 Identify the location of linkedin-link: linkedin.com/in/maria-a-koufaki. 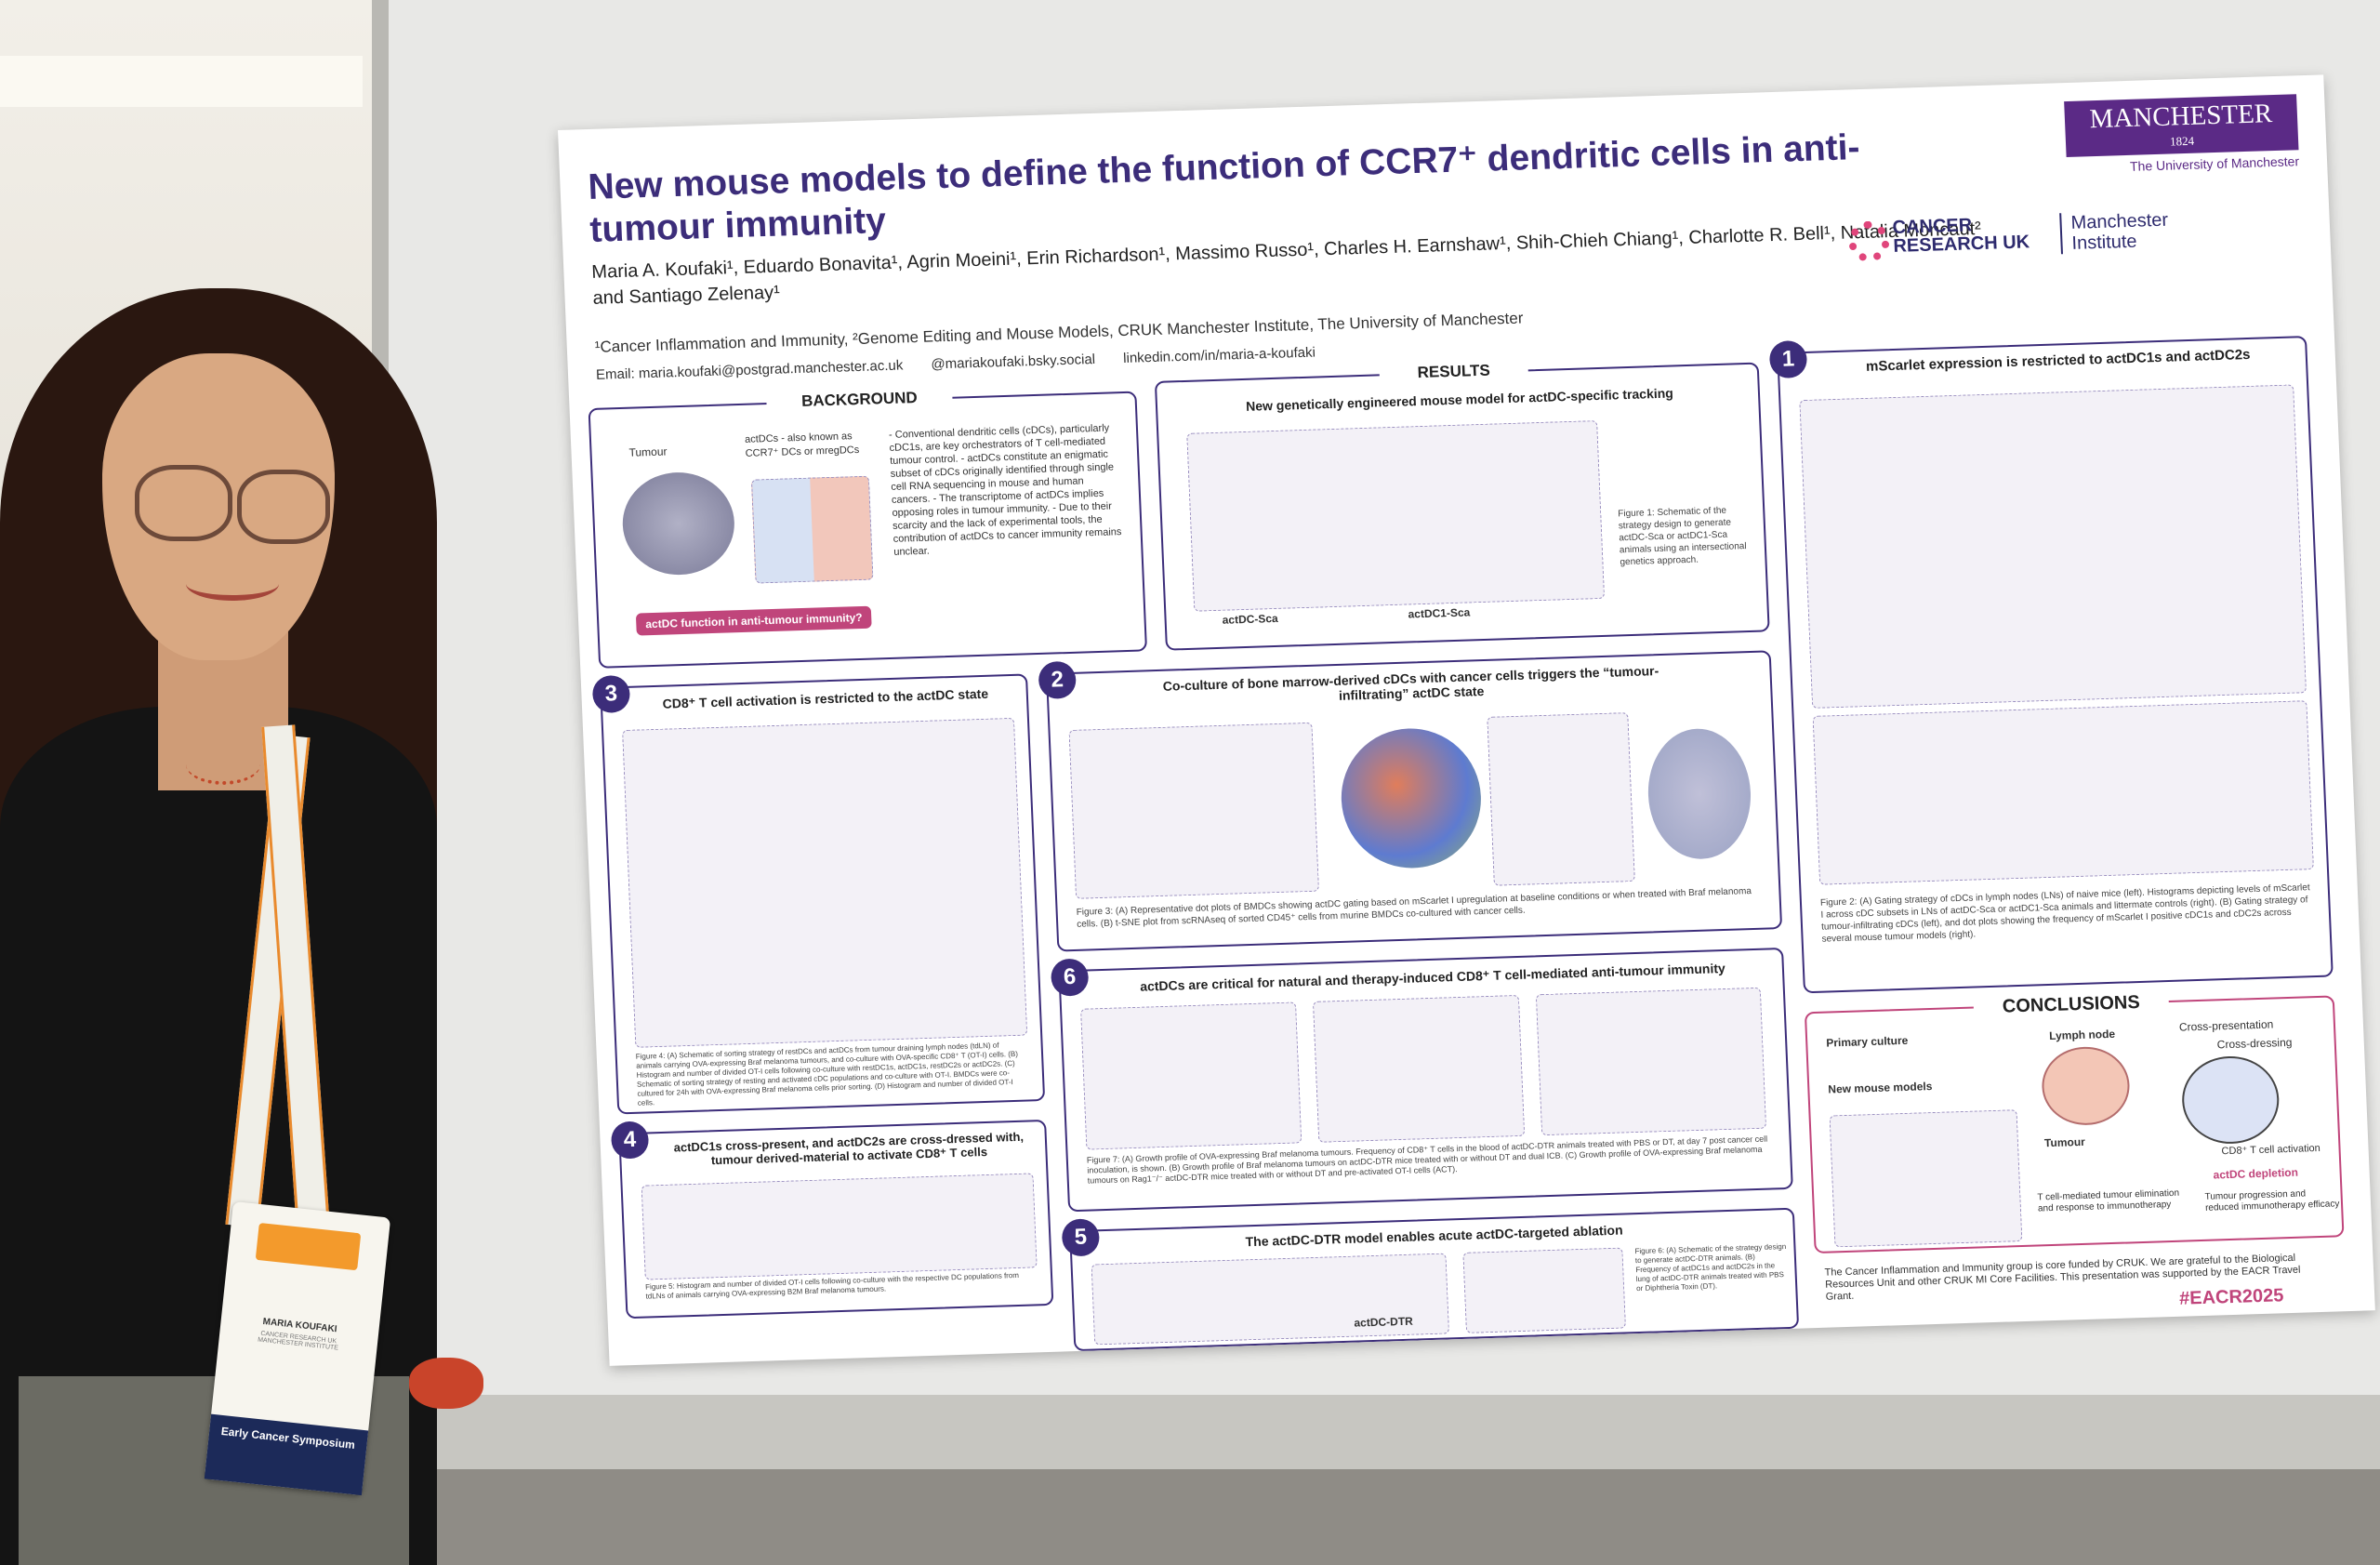
(1219, 355).